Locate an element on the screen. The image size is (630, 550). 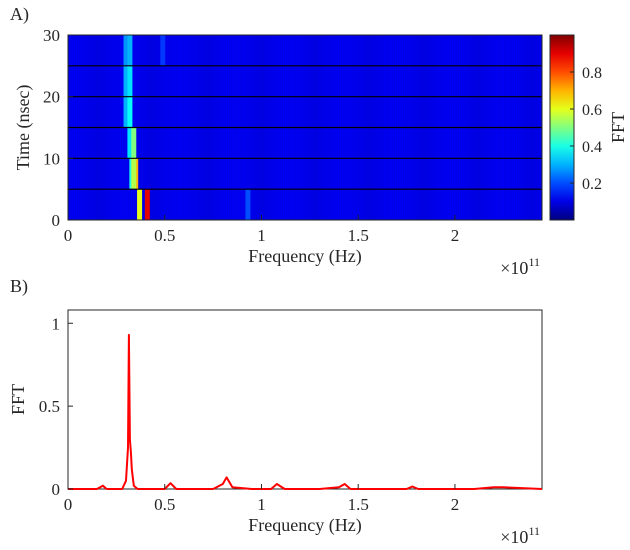
plot-a-x-tick-label: 0 is located at coordinates (68, 235).